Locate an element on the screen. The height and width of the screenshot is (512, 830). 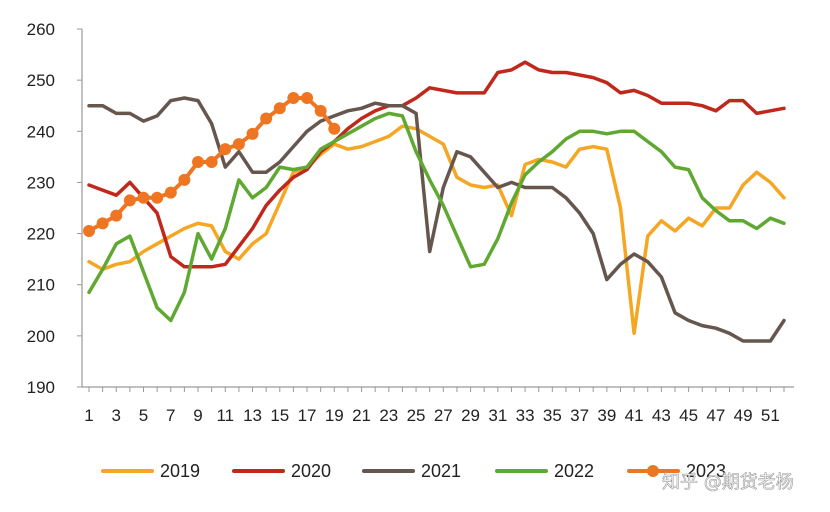
x-tick-label: 31 is located at coordinates (497, 415).